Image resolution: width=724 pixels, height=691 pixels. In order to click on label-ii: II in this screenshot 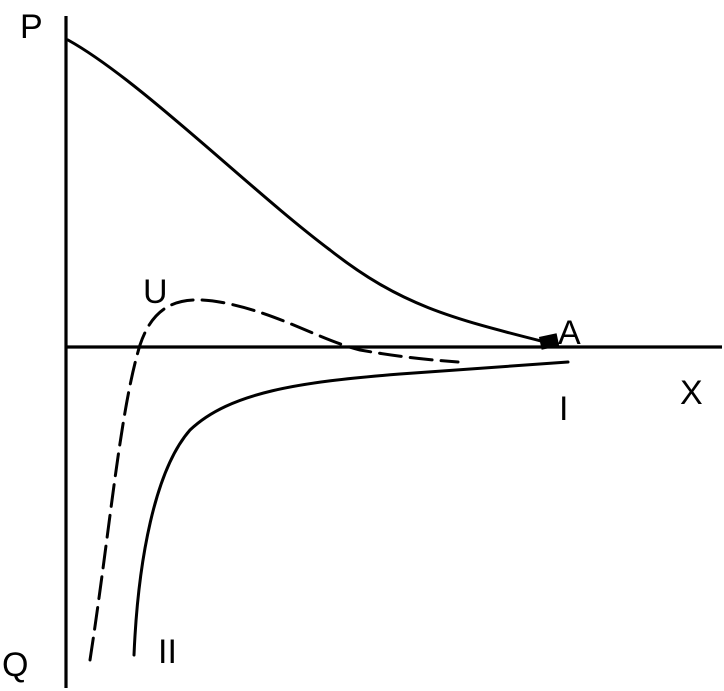, I will do `click(167, 652)`.